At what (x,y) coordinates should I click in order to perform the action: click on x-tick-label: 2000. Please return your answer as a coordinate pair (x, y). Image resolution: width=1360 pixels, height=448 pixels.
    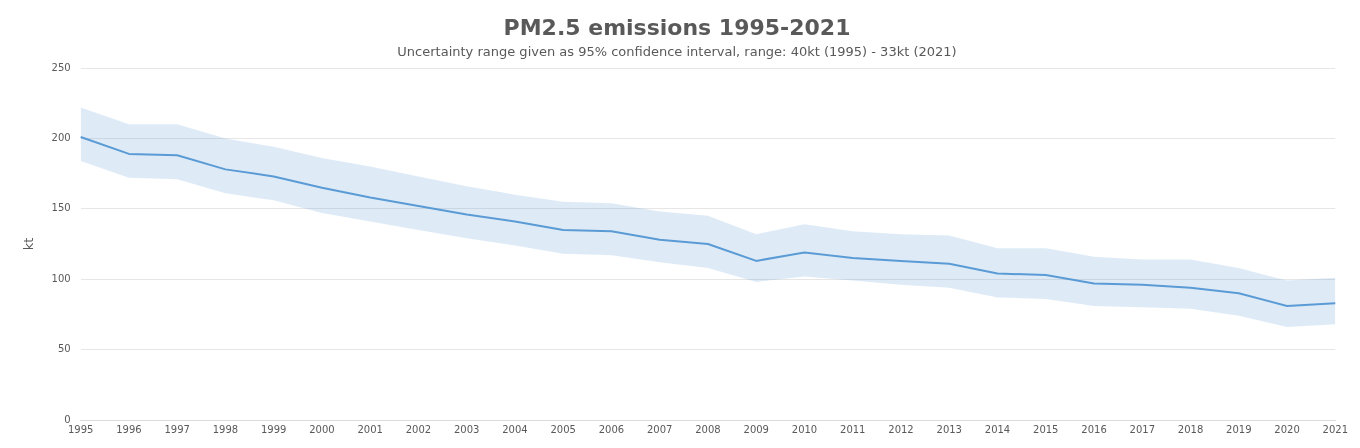
    Looking at the image, I should click on (322, 429).